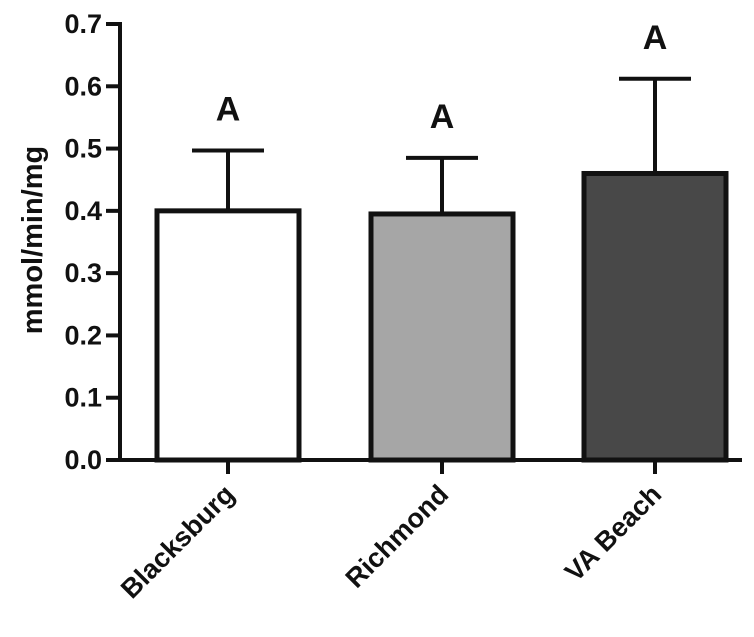 Image resolution: width=754 pixels, height=637 pixels. I want to click on y-tick-label: 0.2, so click(83, 335).